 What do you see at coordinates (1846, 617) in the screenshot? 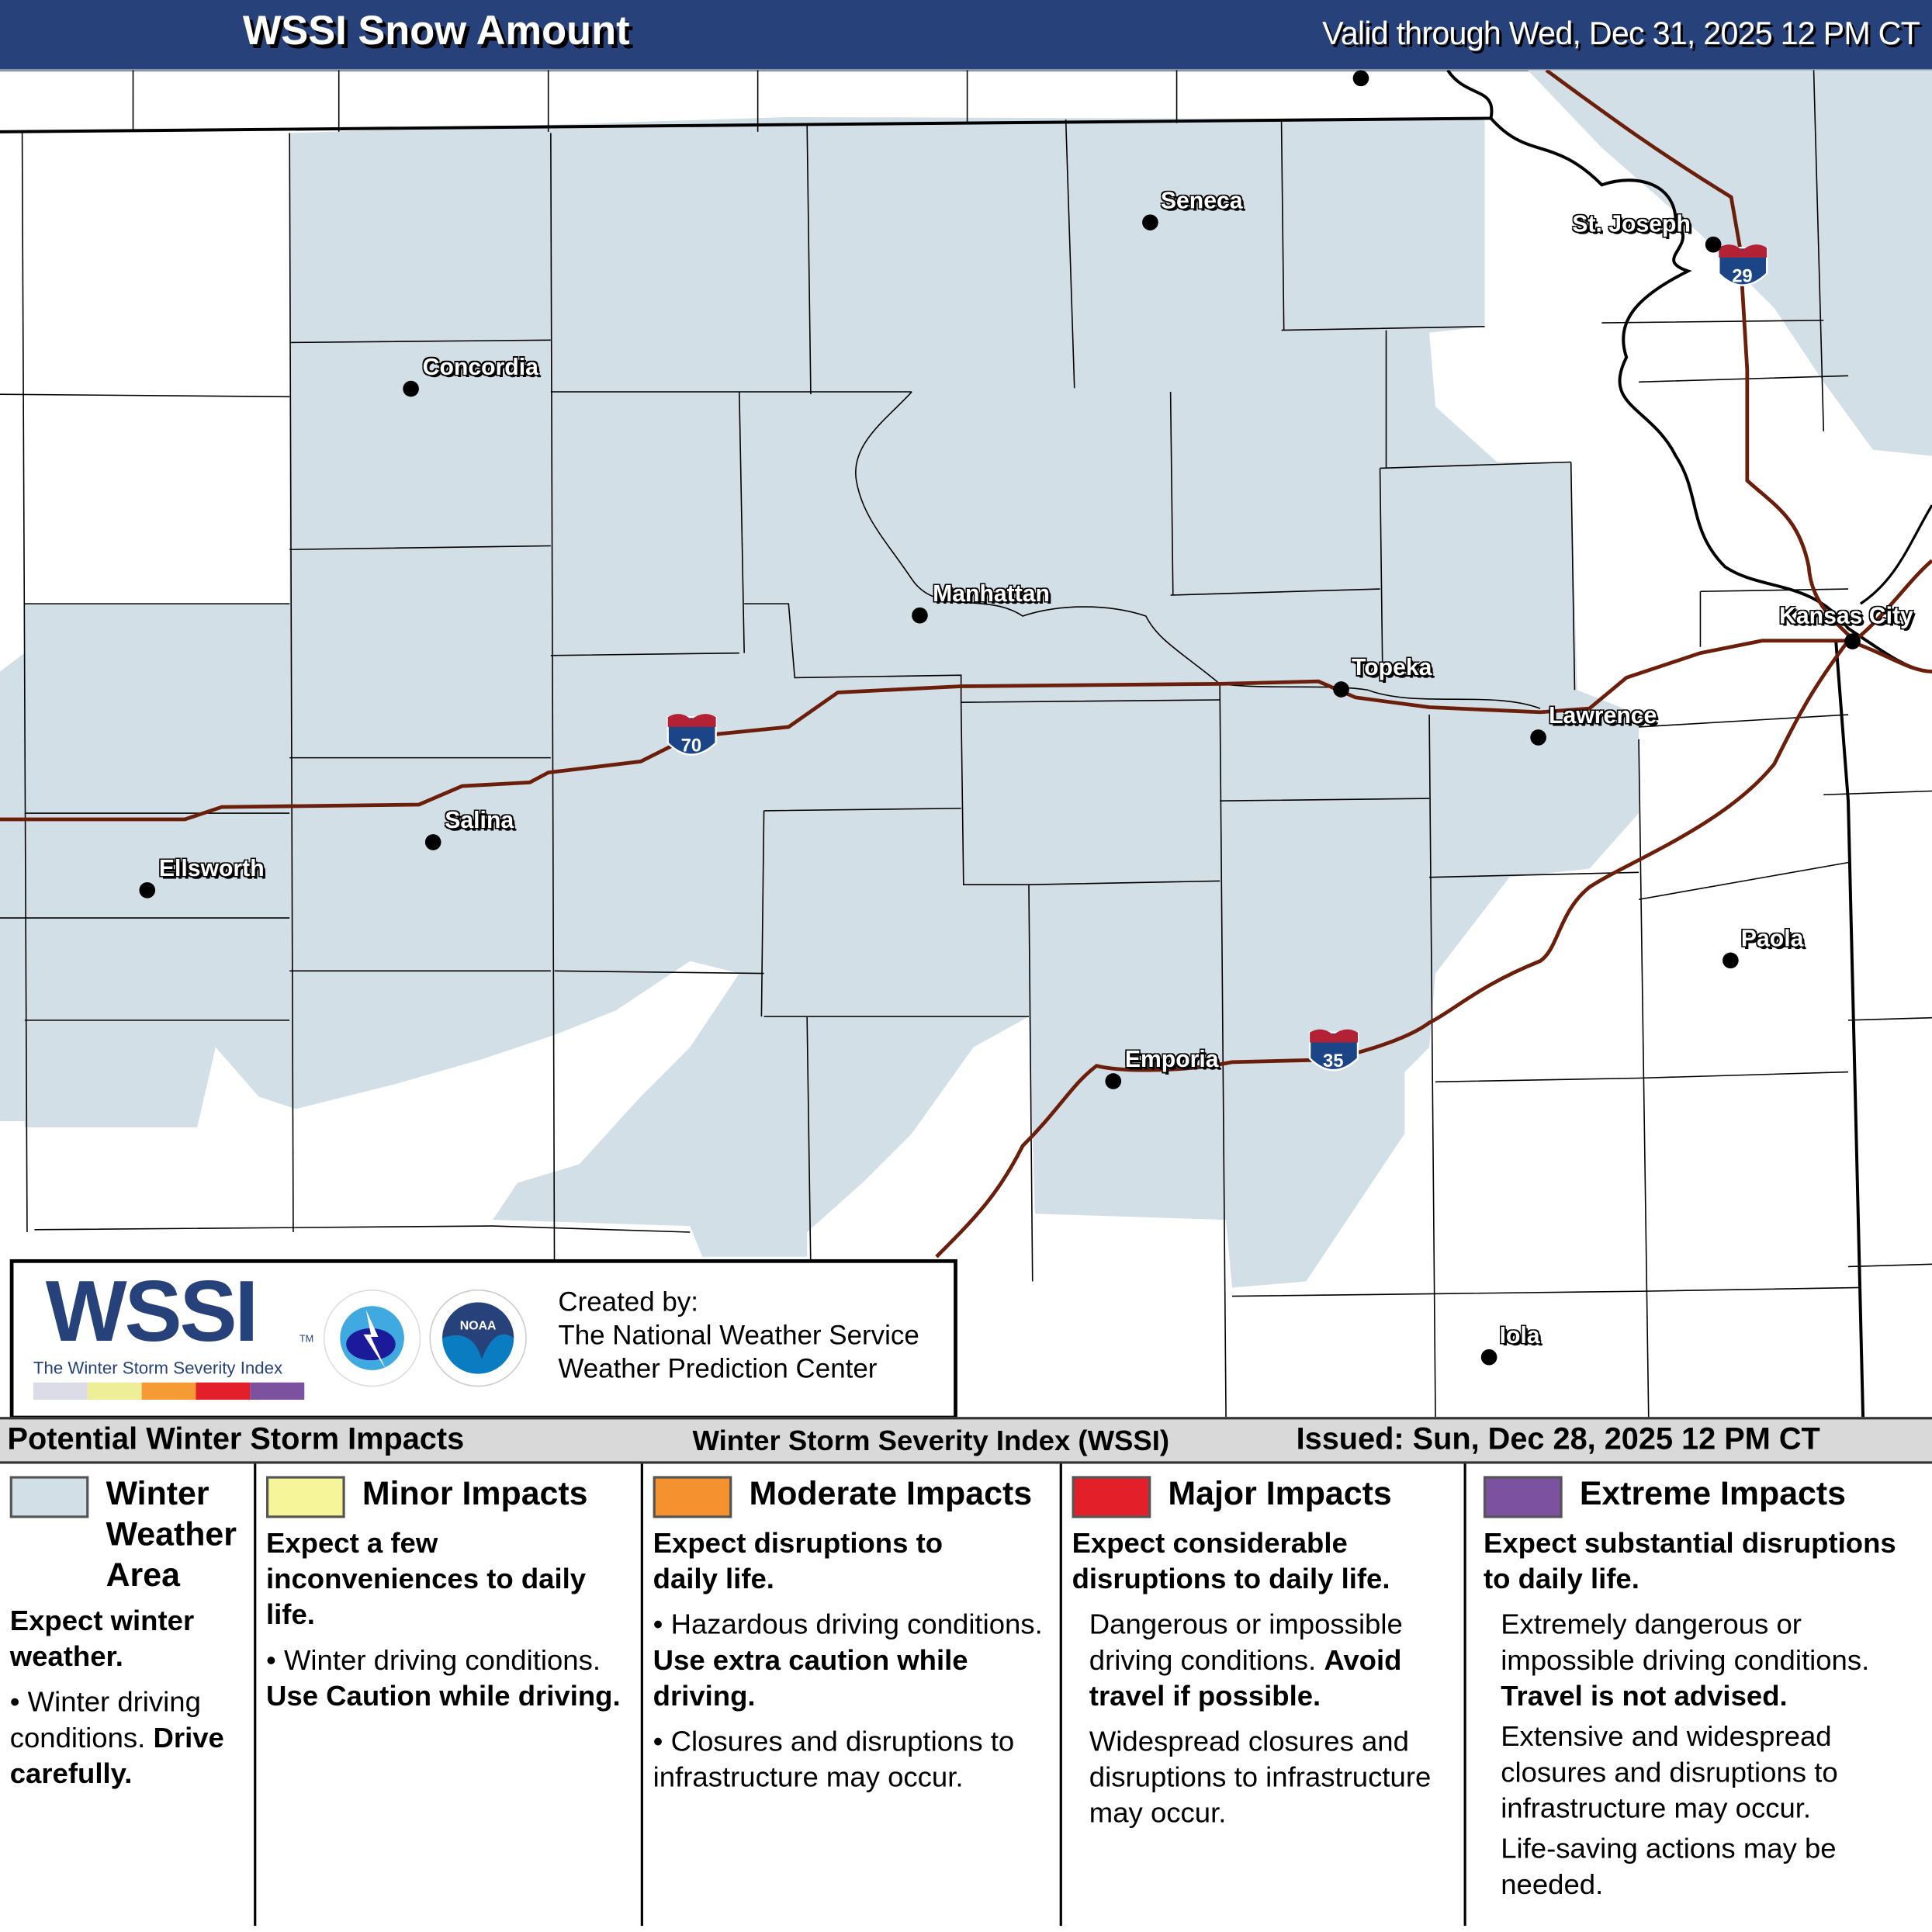
I see `city-label-kansas-city: Kansas City` at bounding box center [1846, 617].